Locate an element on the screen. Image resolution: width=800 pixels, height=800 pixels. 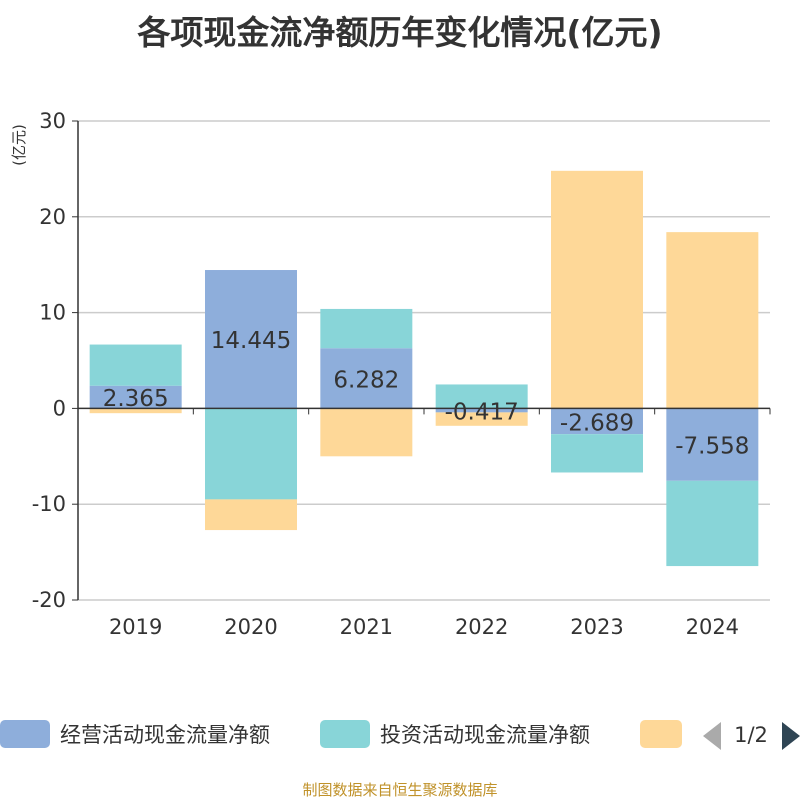
x-tick-label: 2021 is located at coordinates (366, 627).